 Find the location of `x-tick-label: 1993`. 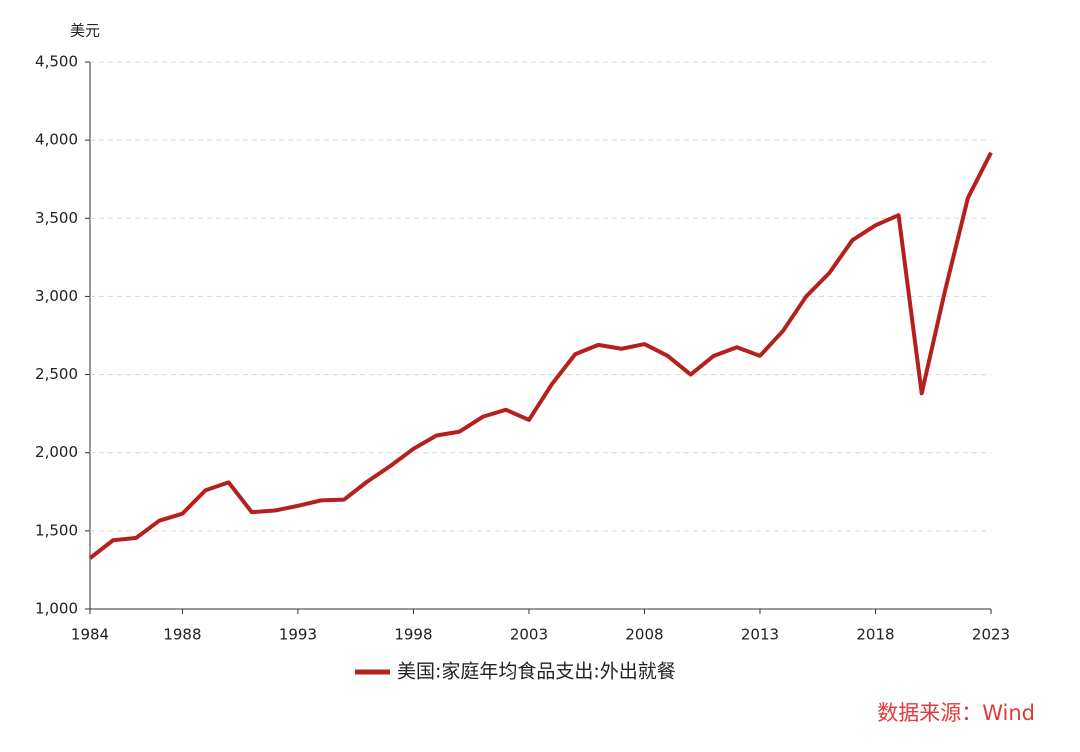

x-tick-label: 1993 is located at coordinates (298, 635).